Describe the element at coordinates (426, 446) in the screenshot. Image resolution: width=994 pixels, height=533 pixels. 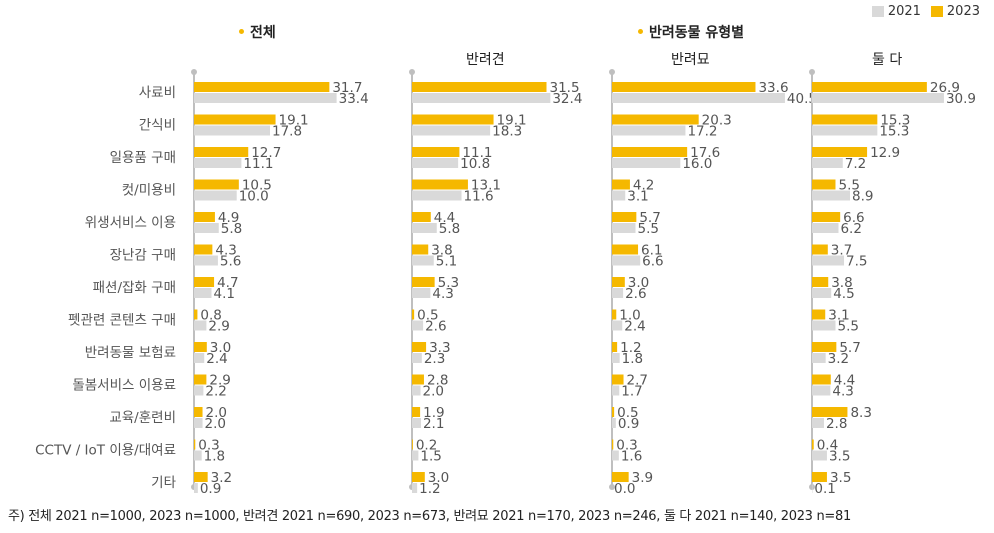
I see `data-label: 0.2` at that location.